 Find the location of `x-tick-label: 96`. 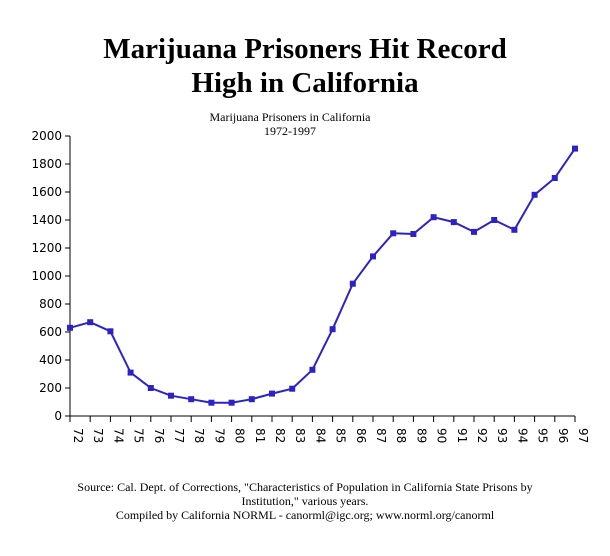

x-tick-label: 96 is located at coordinates (563, 435).